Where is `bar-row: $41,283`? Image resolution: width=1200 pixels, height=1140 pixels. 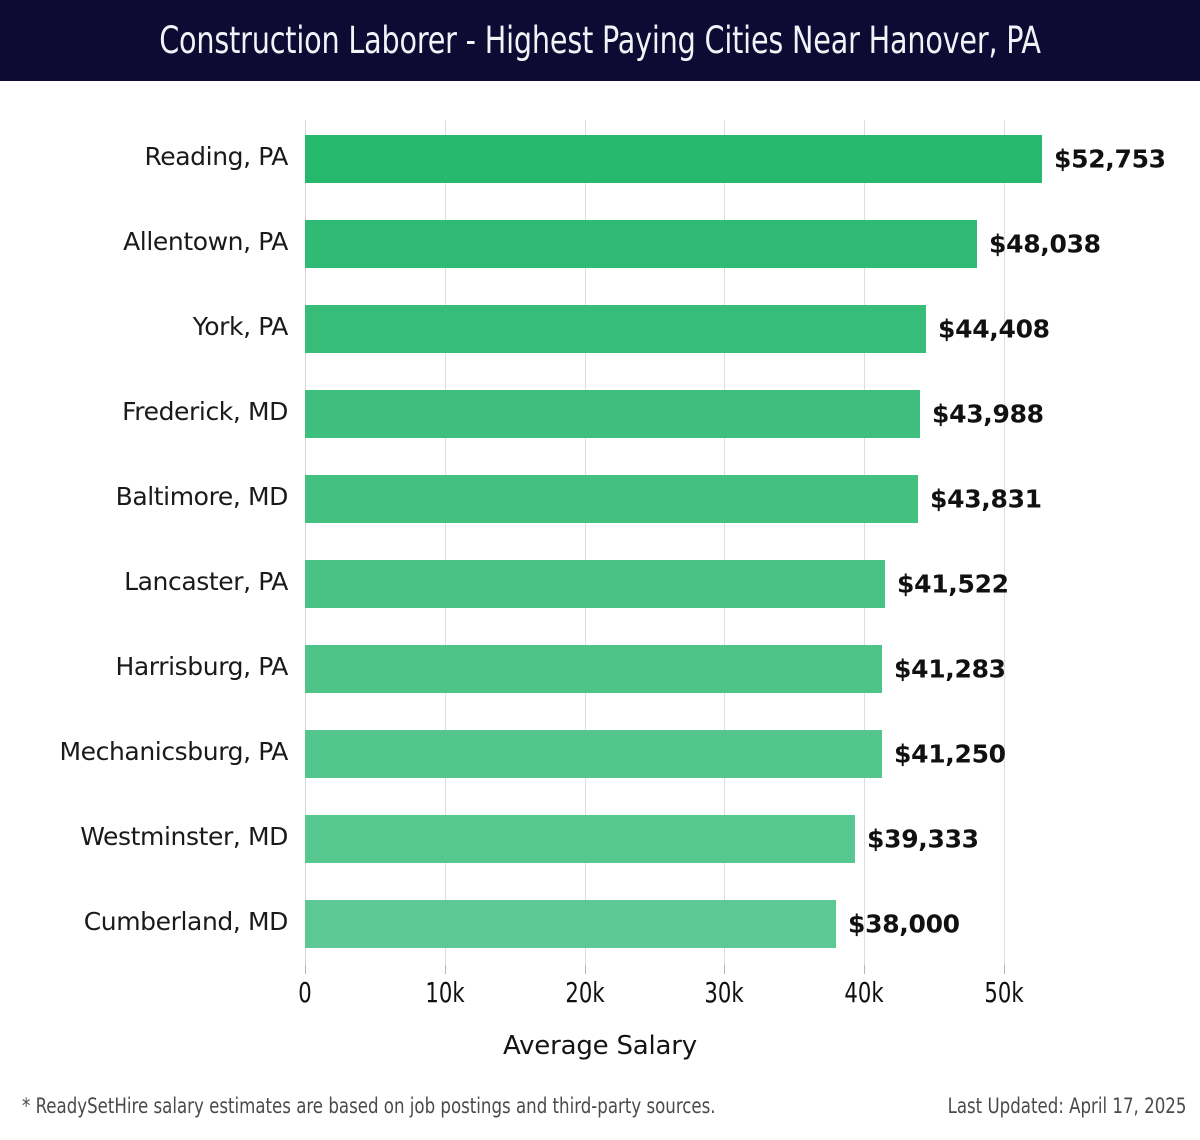
bar-row: $41,283 is located at coordinates (690, 669).